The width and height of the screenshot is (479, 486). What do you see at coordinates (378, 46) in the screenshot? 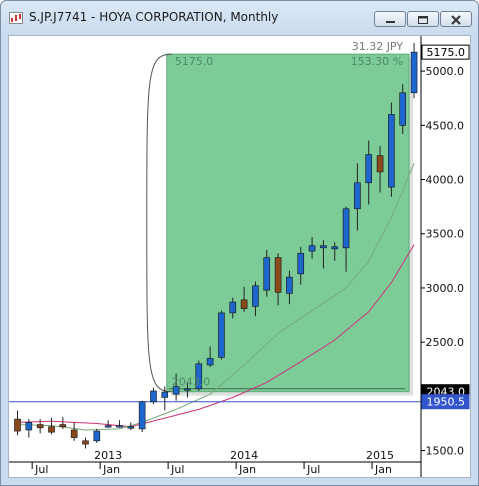
I see `measure-change-label: 31.32 JPY` at bounding box center [378, 46].